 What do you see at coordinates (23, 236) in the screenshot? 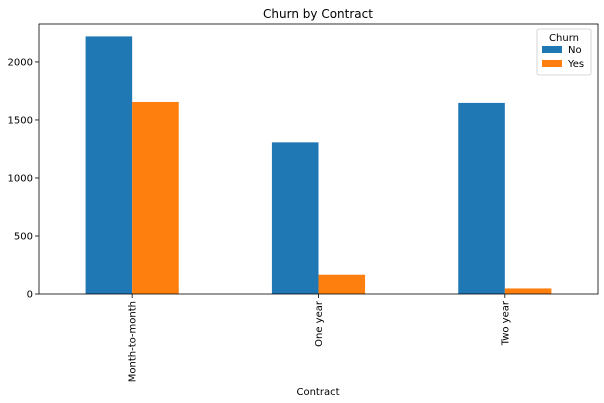
I see `y-tick-label: 500` at bounding box center [23, 236].